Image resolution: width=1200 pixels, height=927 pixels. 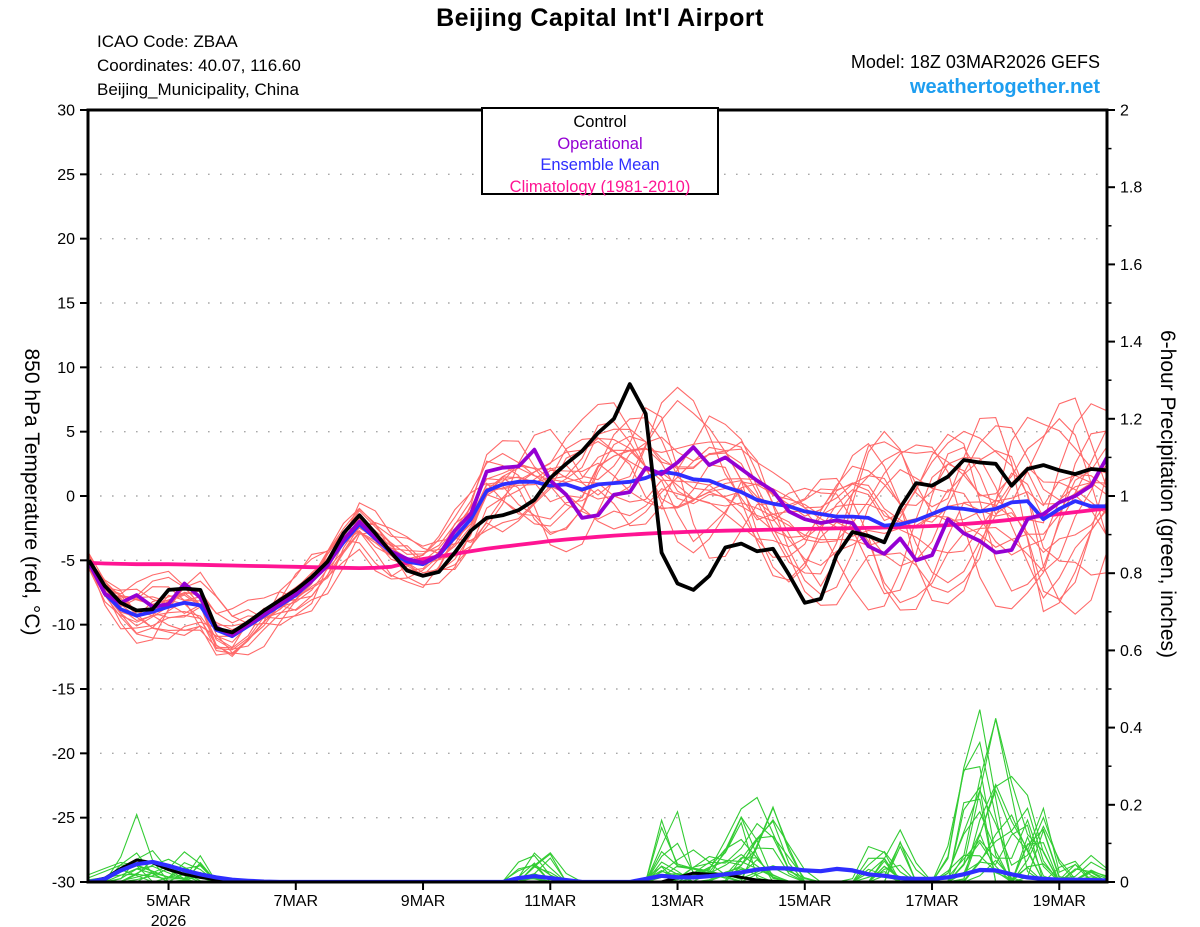 What do you see at coordinates (66, 304) in the screenshot?
I see `svg-text: 15` at bounding box center [66, 304].